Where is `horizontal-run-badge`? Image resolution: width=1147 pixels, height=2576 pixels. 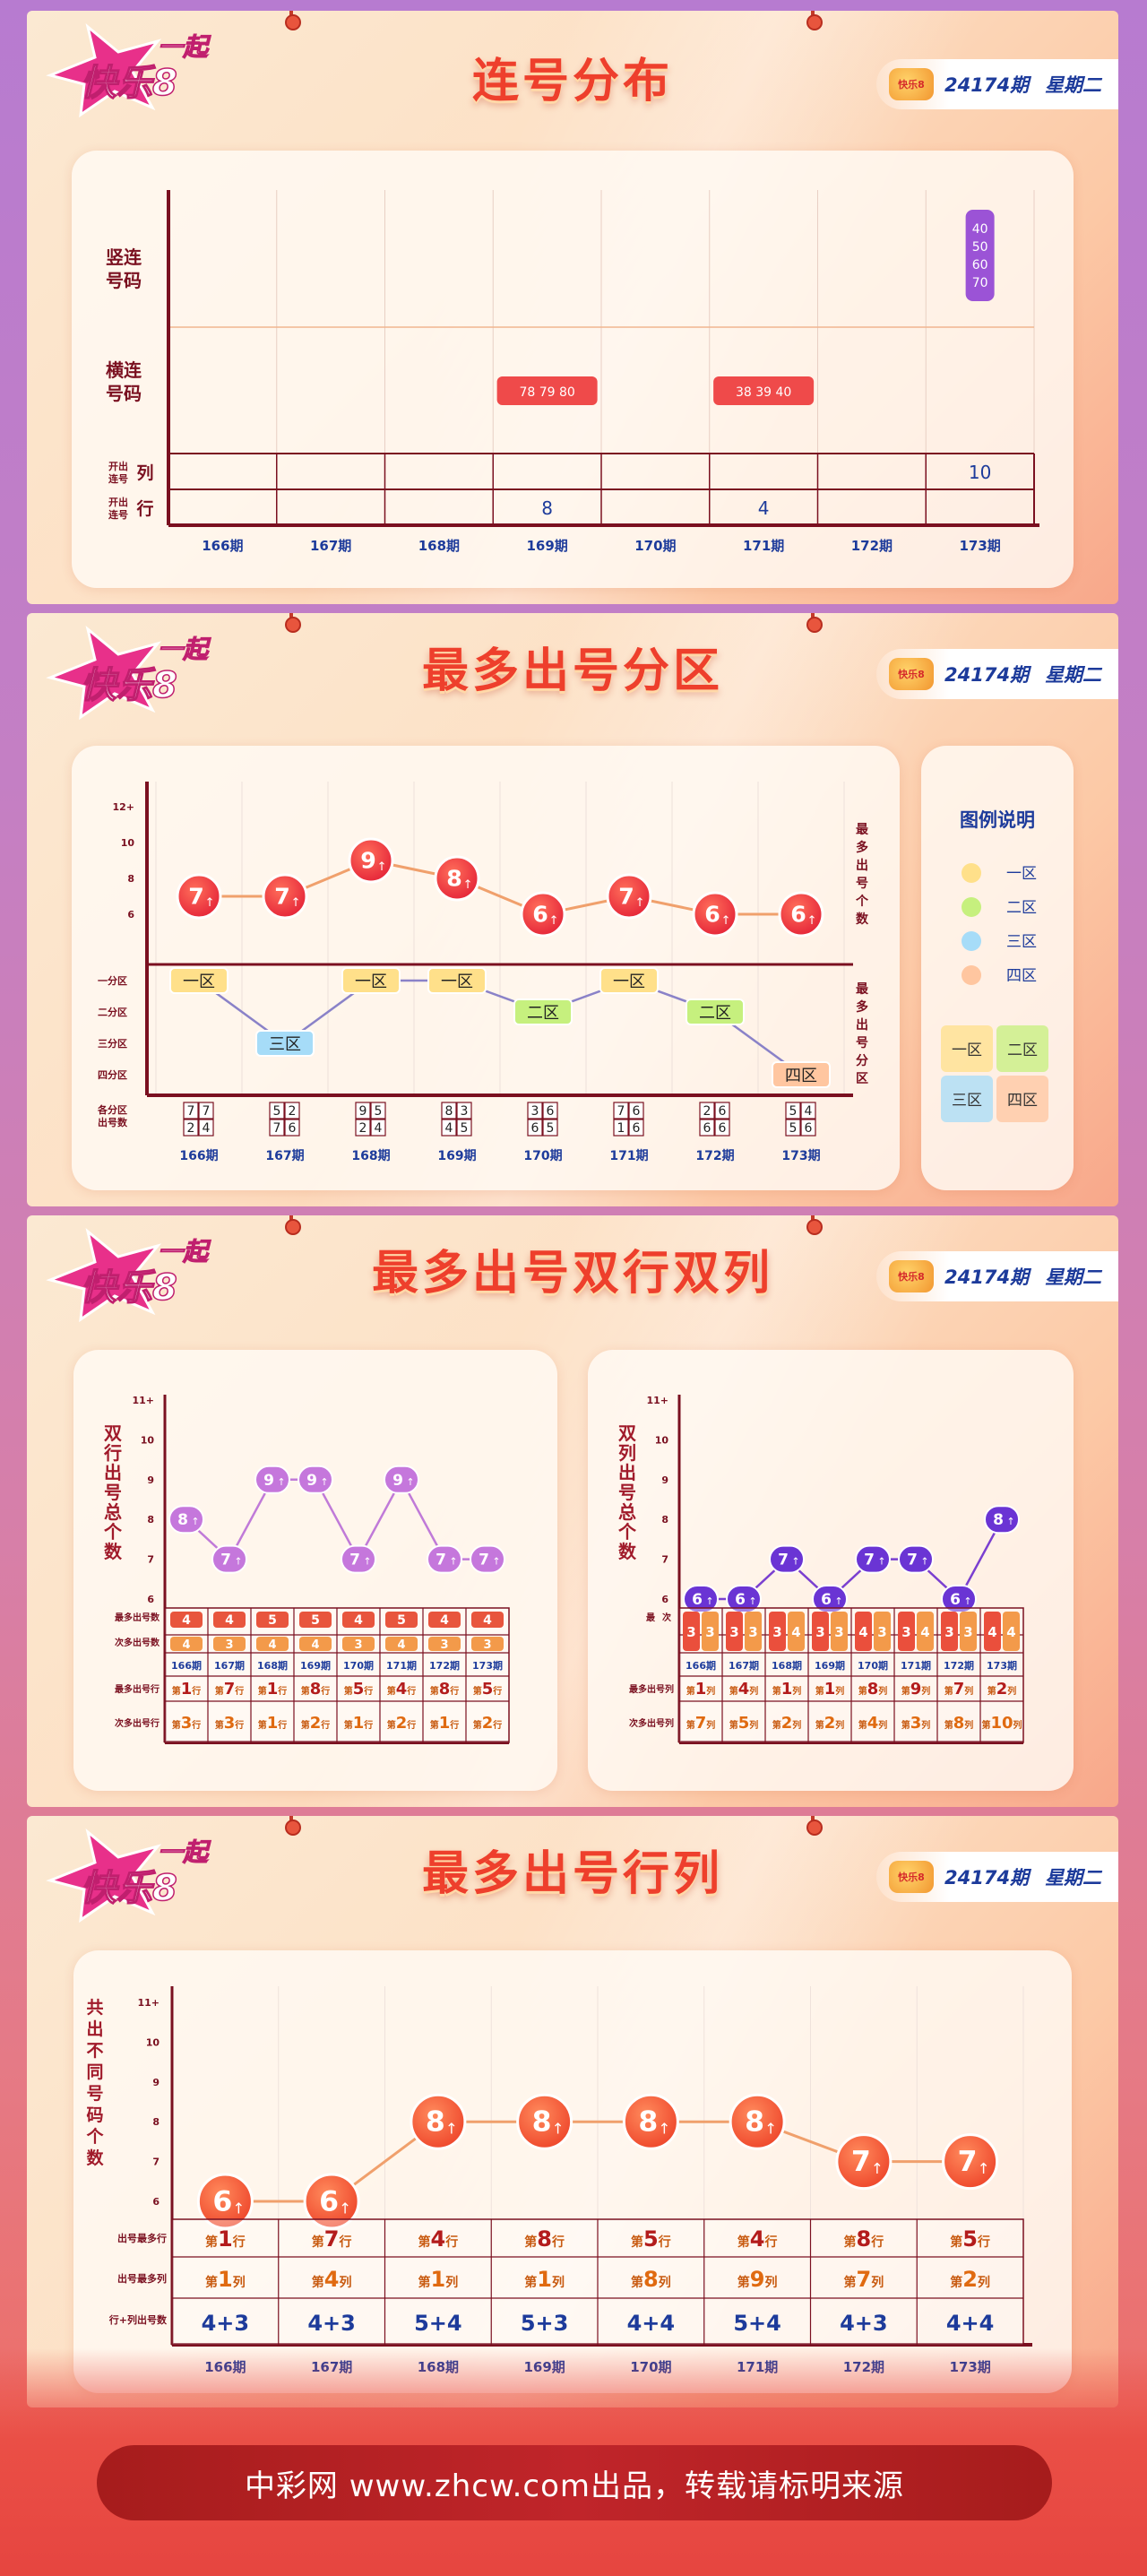 horizontal-run-badge is located at coordinates (547, 390).